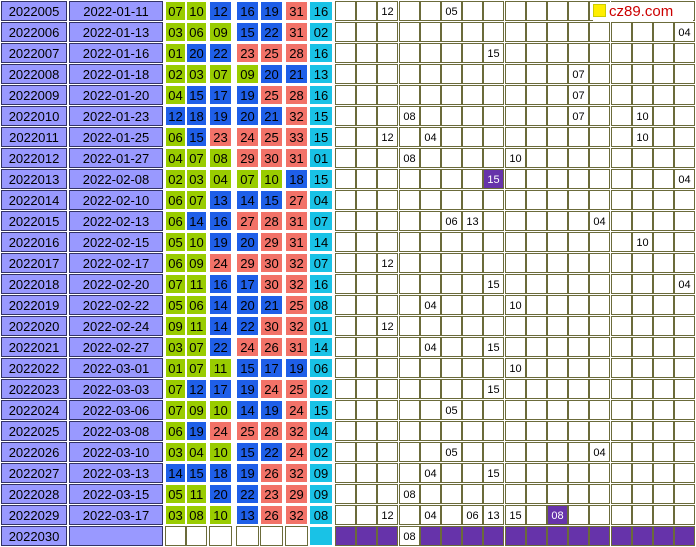 The width and height of the screenshot is (696, 547). Describe the element at coordinates (220, 410) in the screenshot. I see `red-ball: 10` at that location.